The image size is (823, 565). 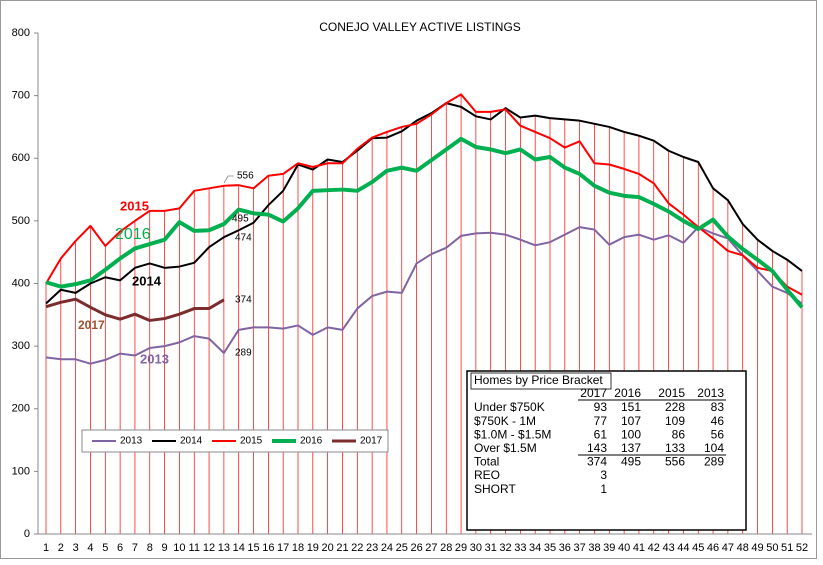 I want to click on x-tick-label: 23, so click(x=372, y=548).